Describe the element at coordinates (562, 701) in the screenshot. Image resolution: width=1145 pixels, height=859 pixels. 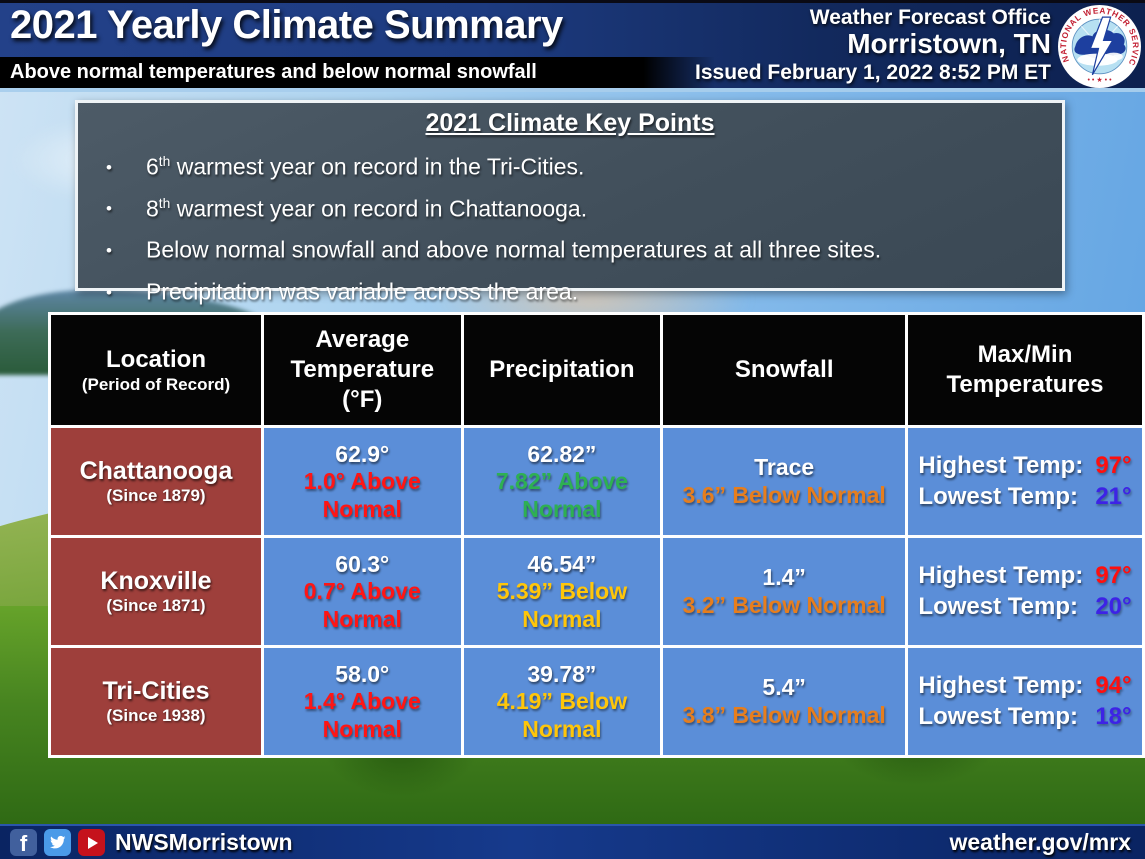
I see `precipitation-cell: 39.78” 4.19” Below Normal` at that location.